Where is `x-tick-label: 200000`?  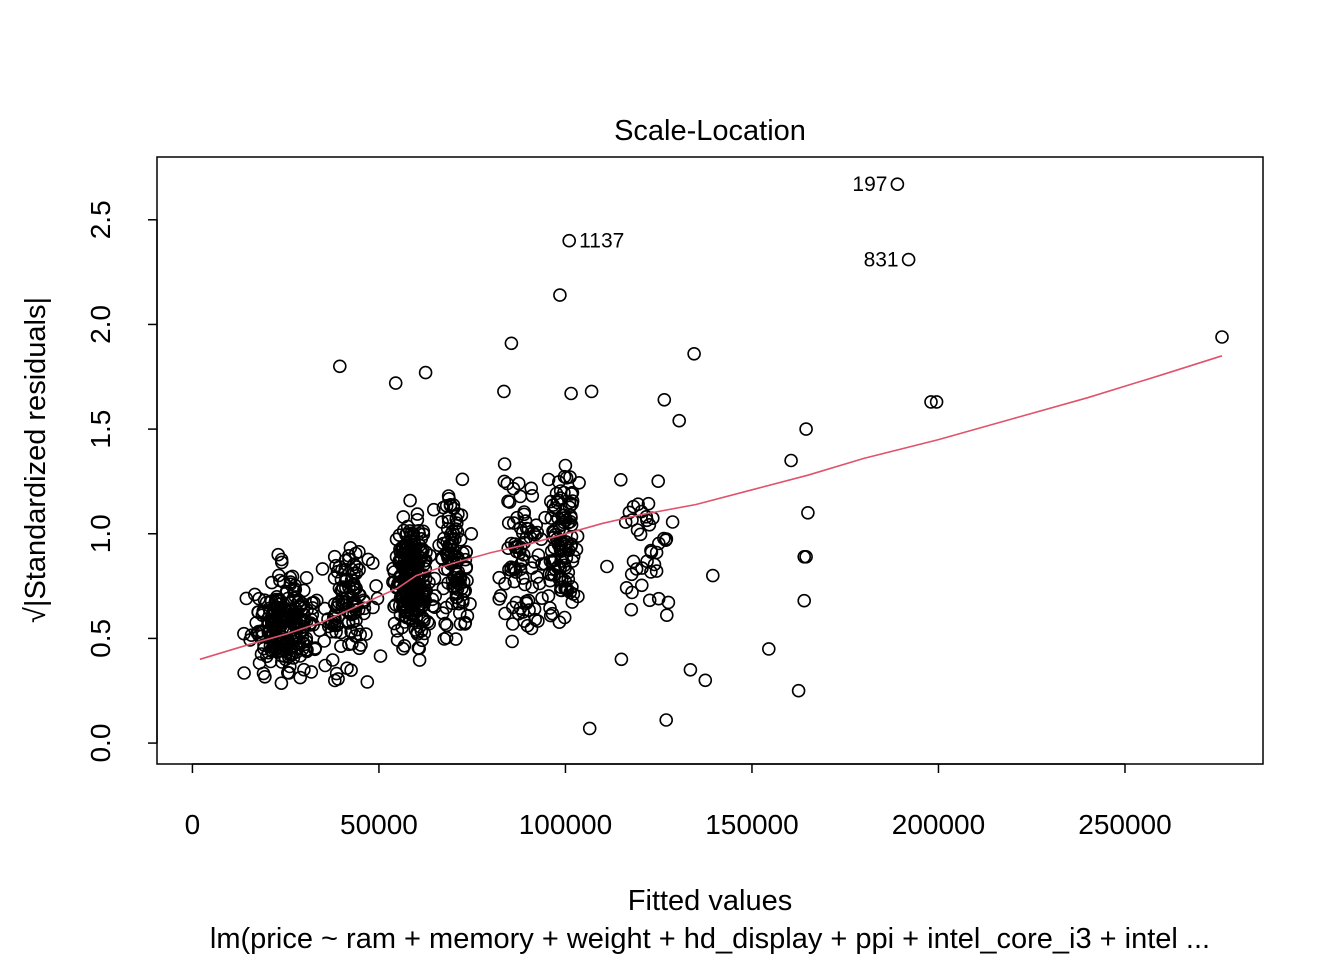 x-tick-label: 200000 is located at coordinates (938, 824).